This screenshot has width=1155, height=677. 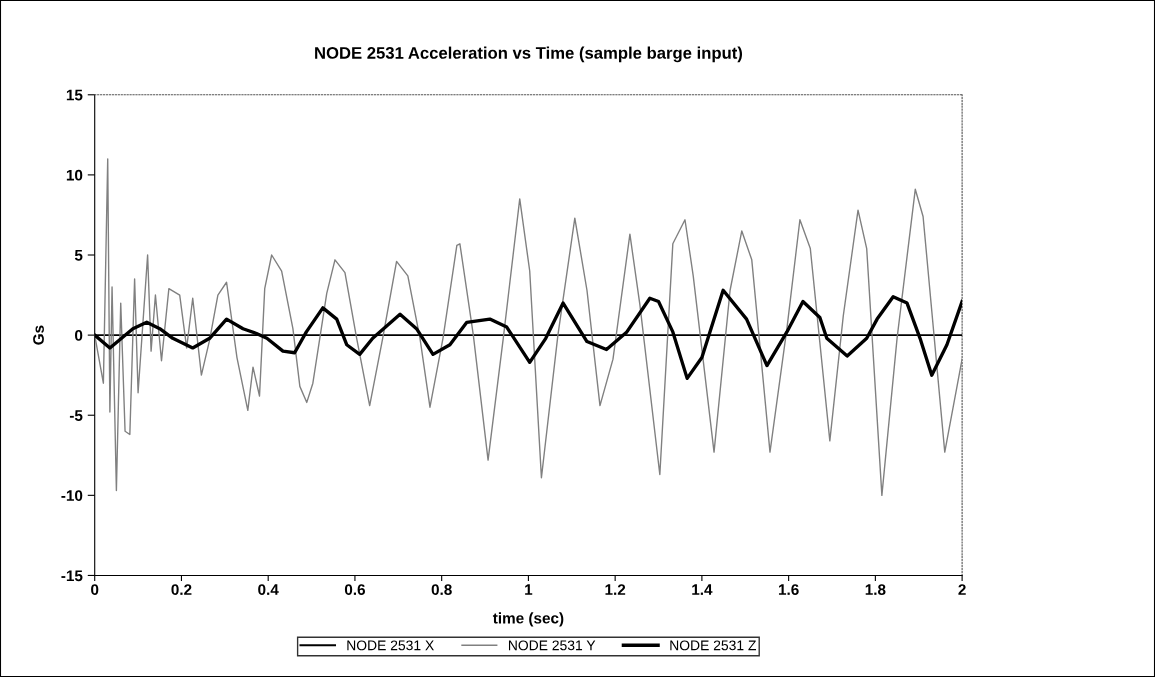 I want to click on x-tick-label: 1, so click(x=529, y=589).